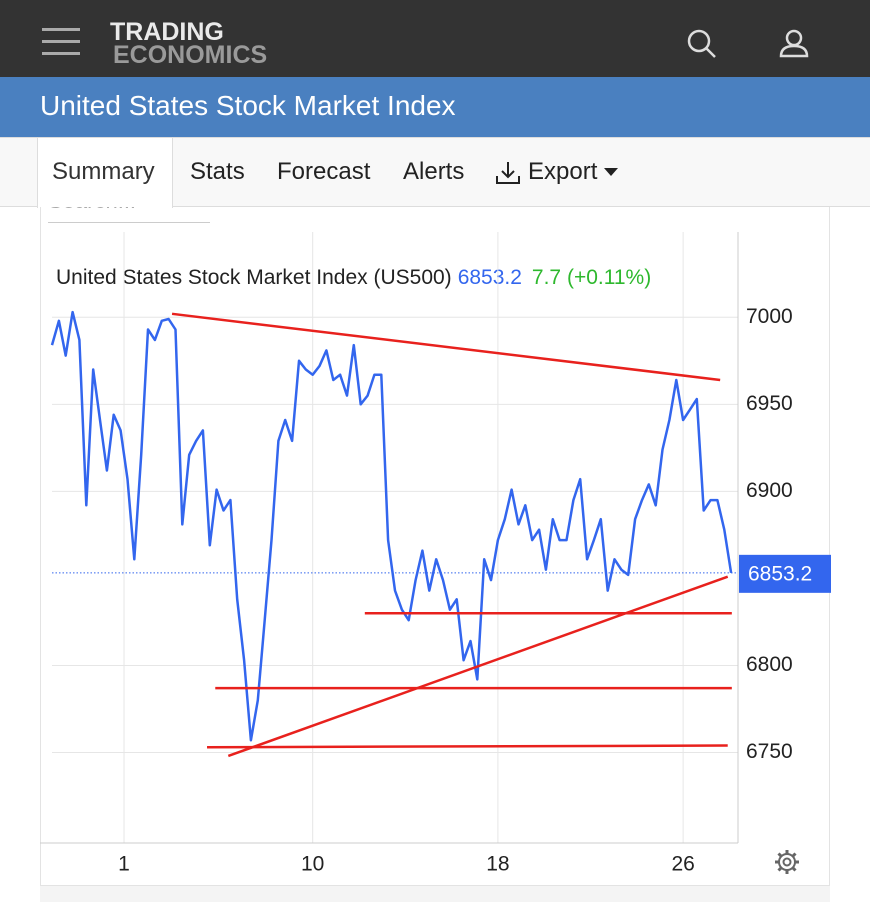 The image size is (870, 902). I want to click on tab: Export, so click(563, 171).